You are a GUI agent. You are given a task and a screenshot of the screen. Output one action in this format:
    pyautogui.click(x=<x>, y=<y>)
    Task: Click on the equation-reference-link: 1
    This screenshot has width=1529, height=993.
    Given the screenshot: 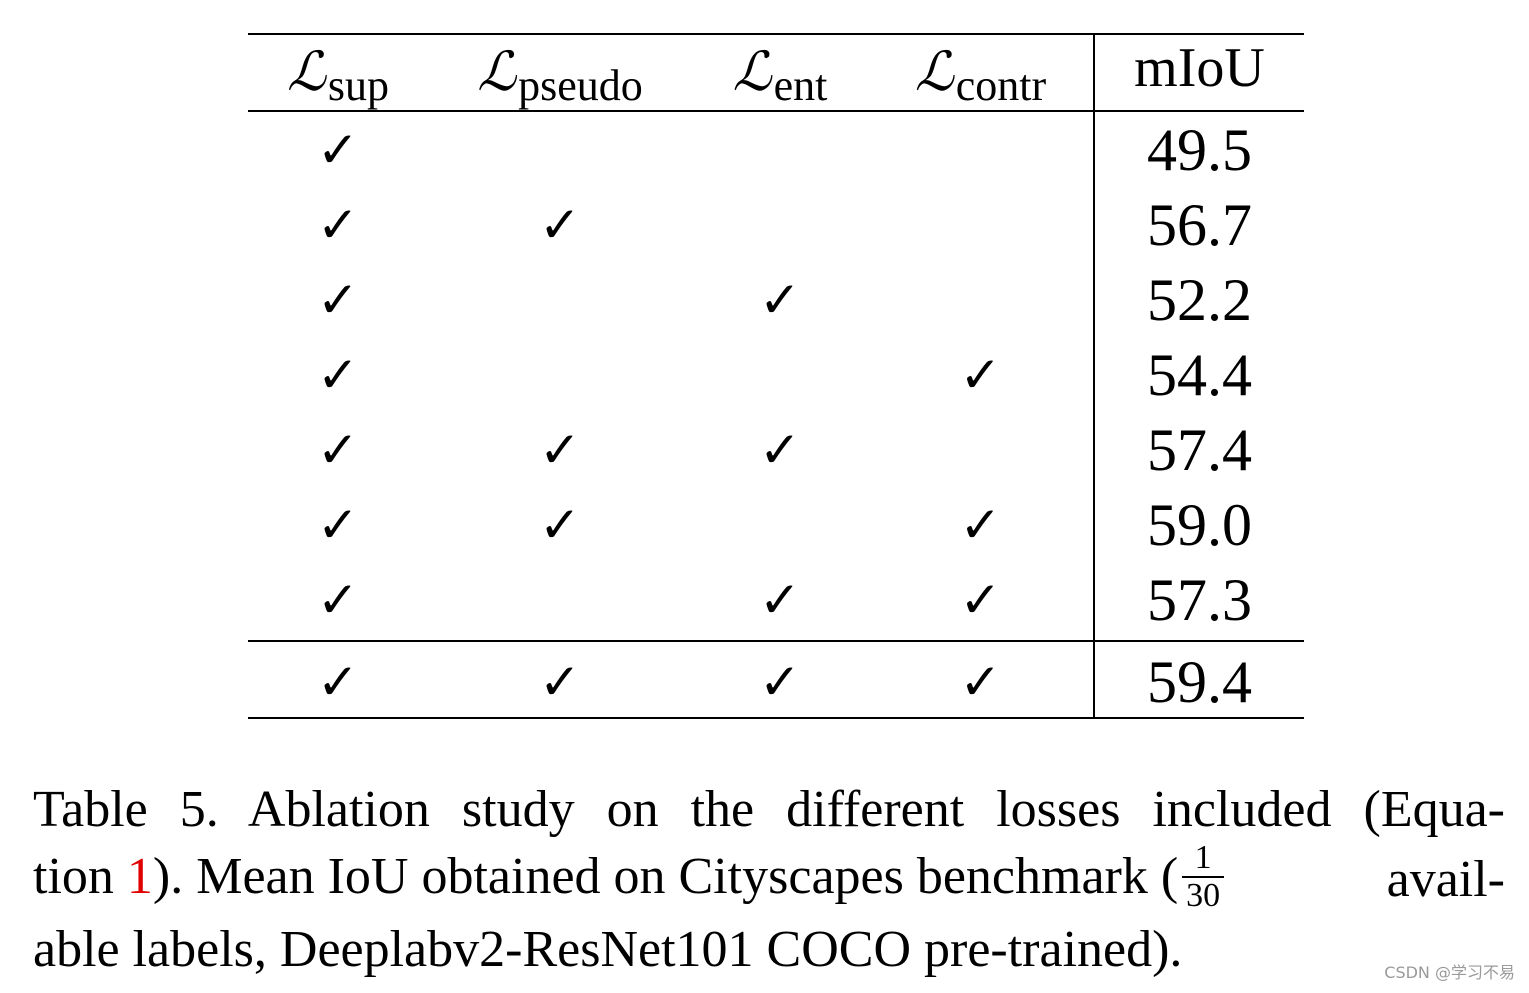 What is the action you would take?
    pyautogui.click(x=139, y=876)
    